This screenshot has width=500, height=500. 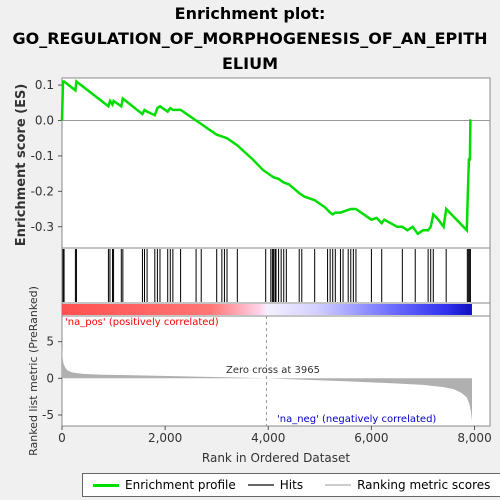 What do you see at coordinates (62, 438) in the screenshot?
I see `x-tick-label: 0` at bounding box center [62, 438].